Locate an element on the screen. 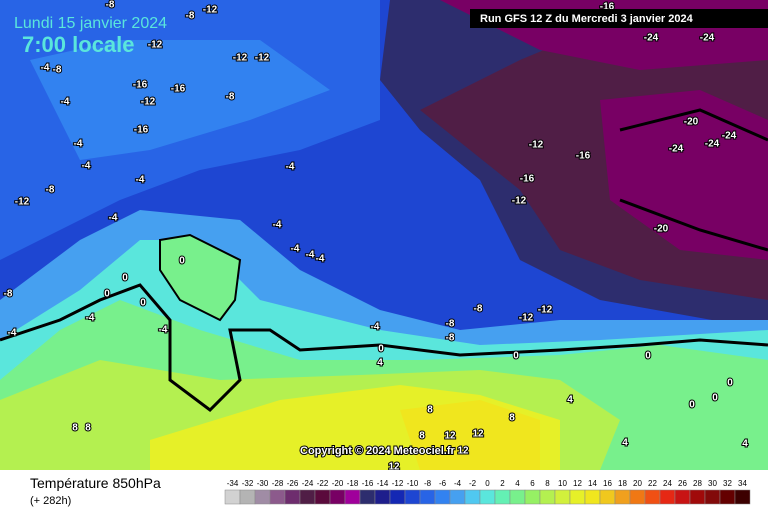 The width and height of the screenshot is (768, 517). scale-label: -24 is located at coordinates (308, 483).